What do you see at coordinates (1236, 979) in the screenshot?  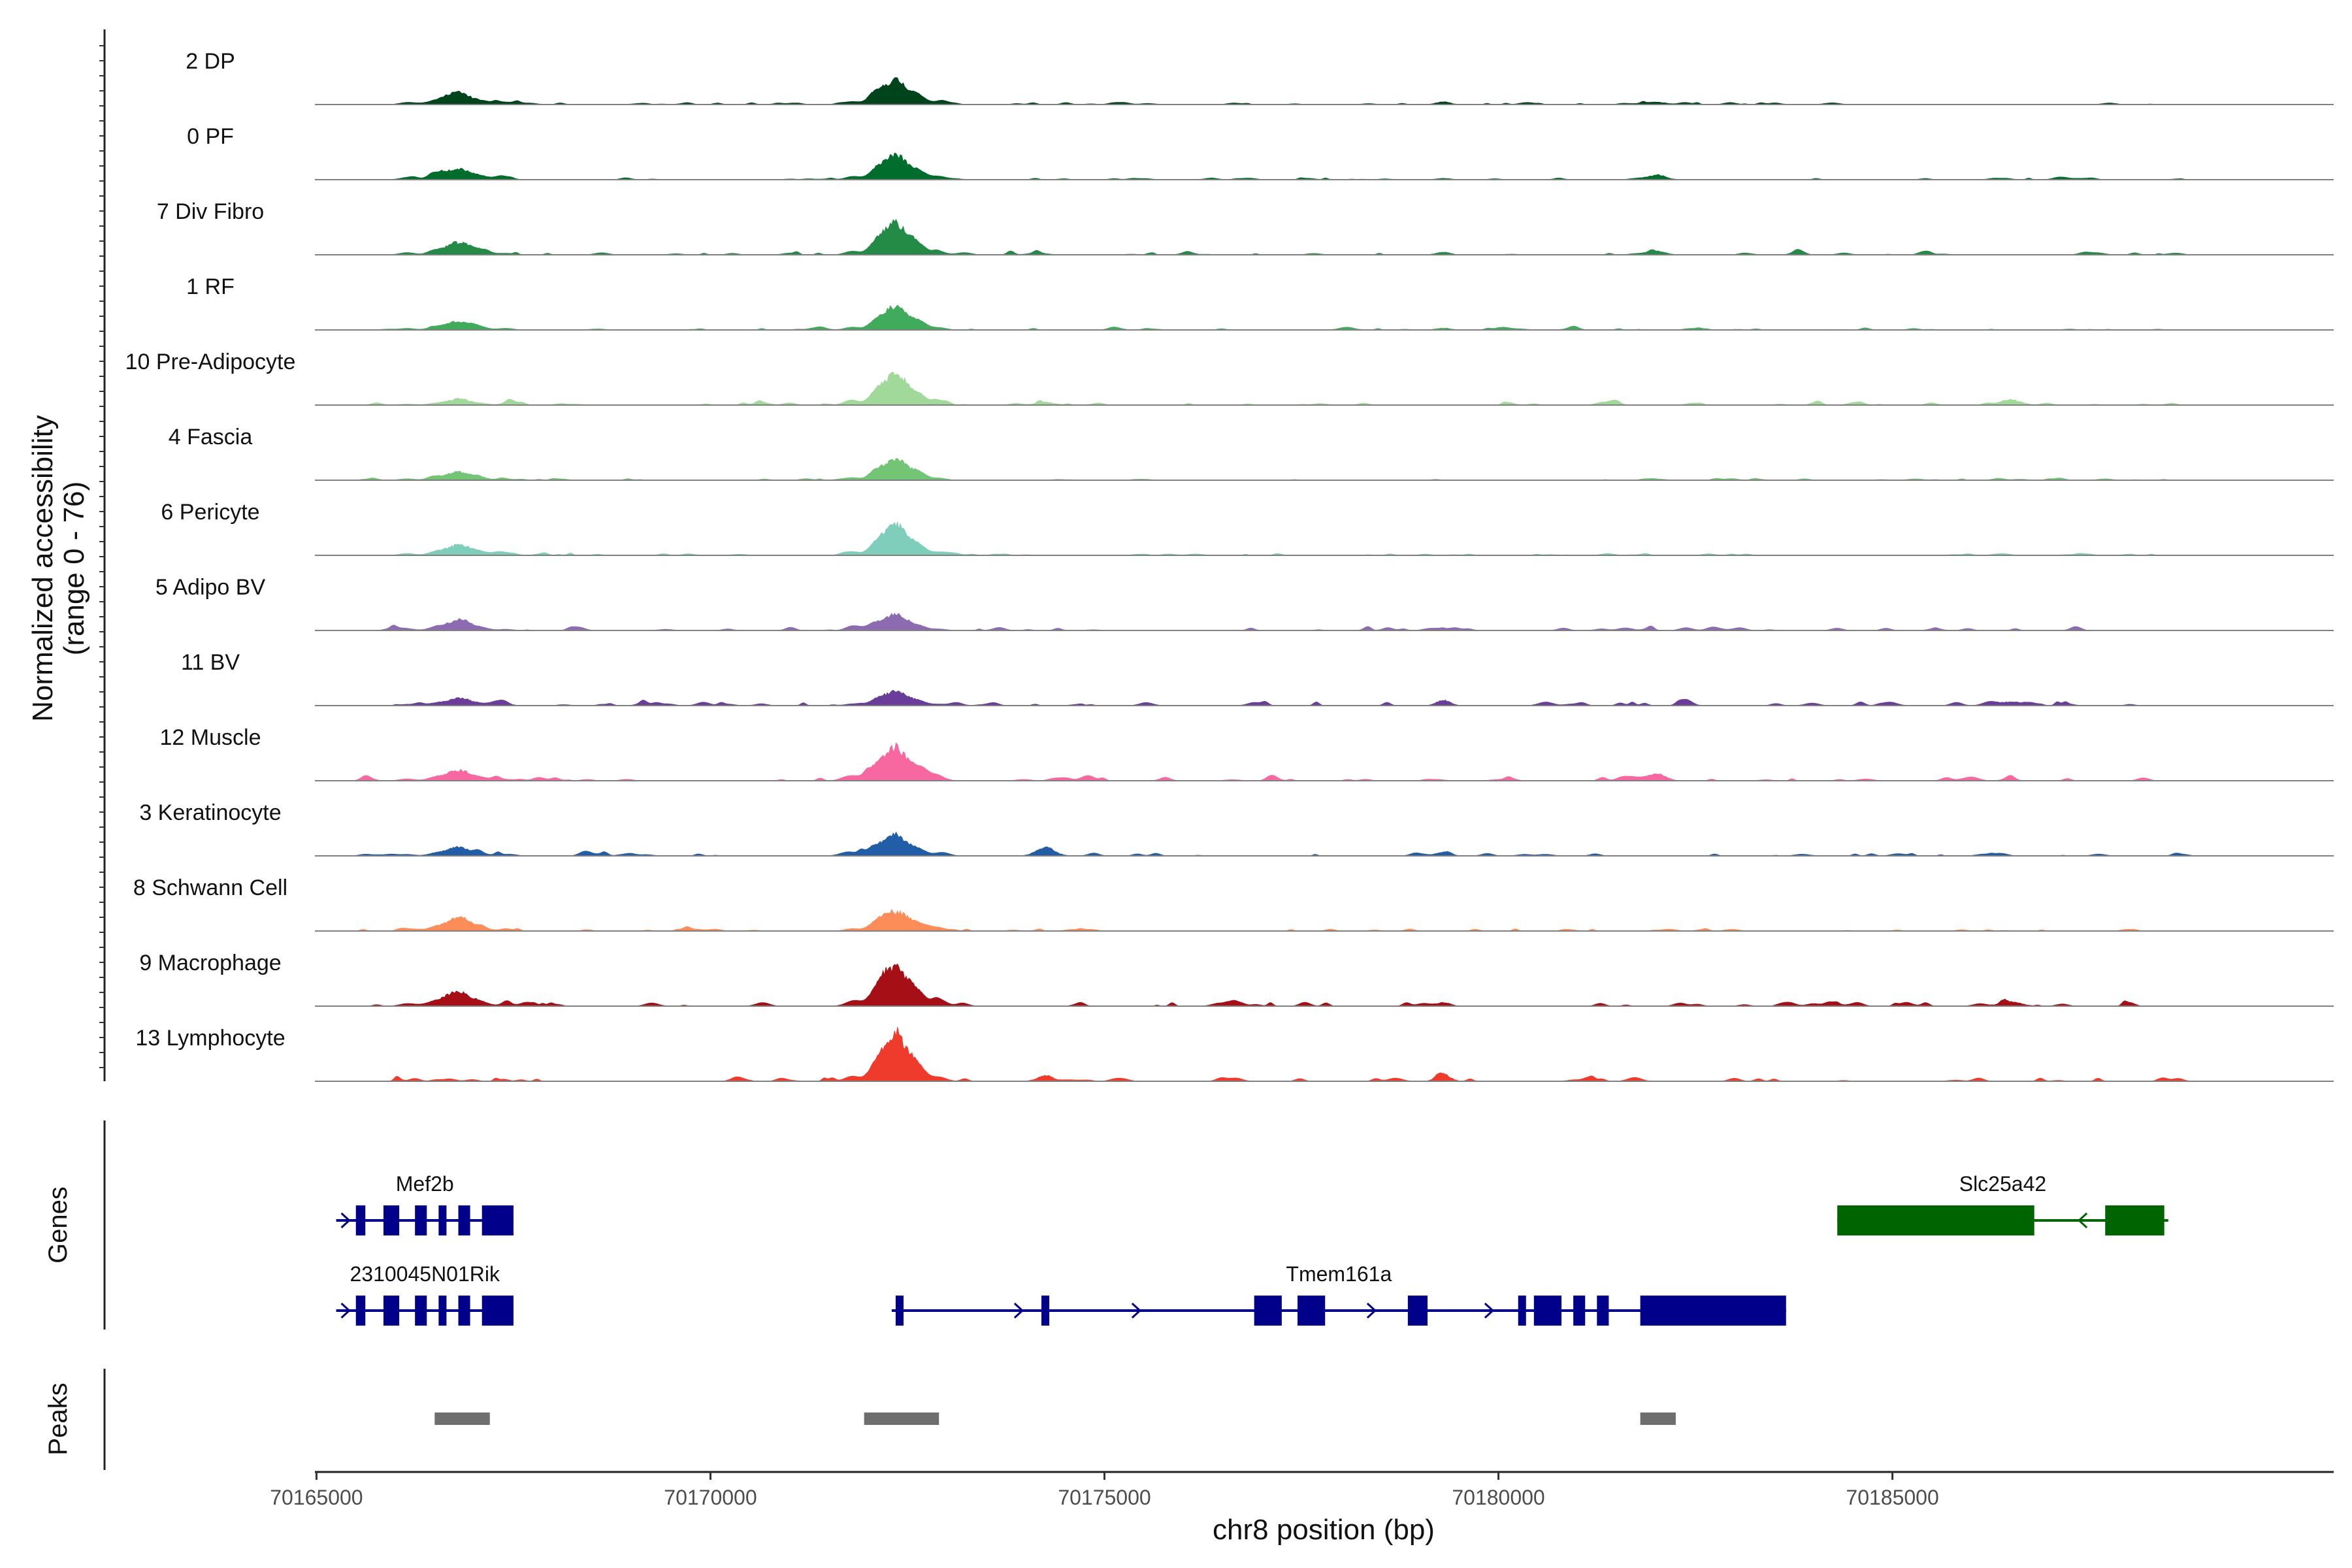 I see `track-9-macrophage: 9 Macrophage` at bounding box center [1236, 979].